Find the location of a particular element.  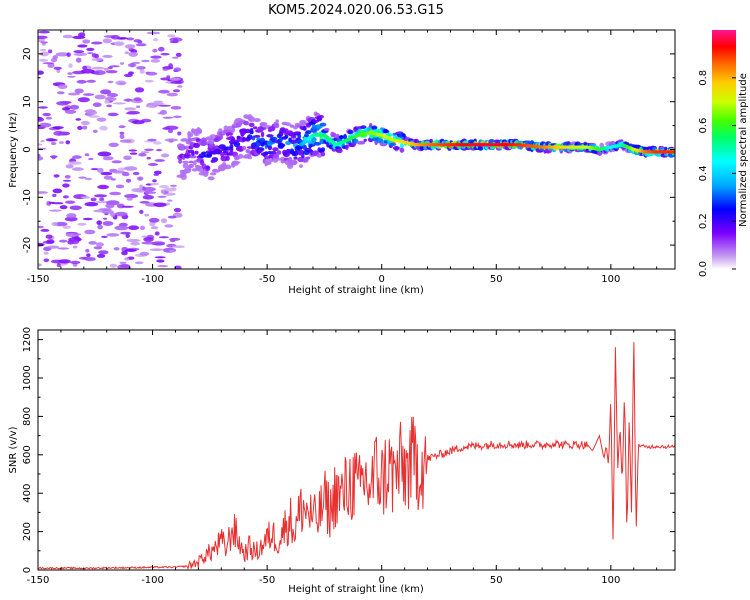

y-tick-label: -20 is located at coordinates (27, 245).